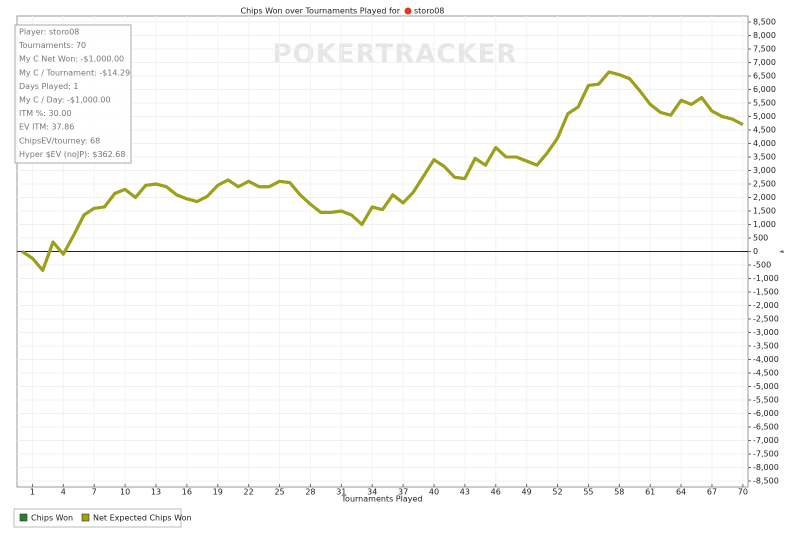 Image resolution: width=800 pixels, height=542 pixels. I want to click on y-tick-label: -6,000, so click(766, 413).